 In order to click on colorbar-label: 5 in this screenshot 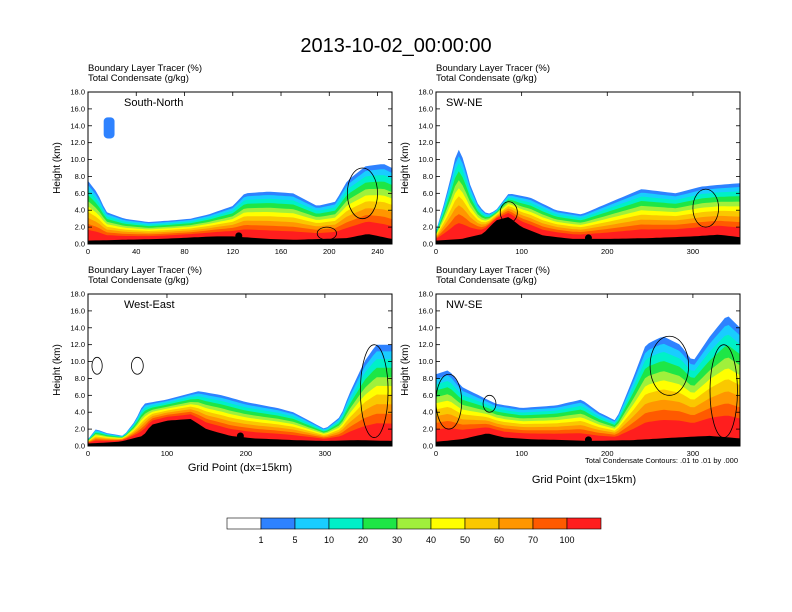, I will do `click(294, 540)`.